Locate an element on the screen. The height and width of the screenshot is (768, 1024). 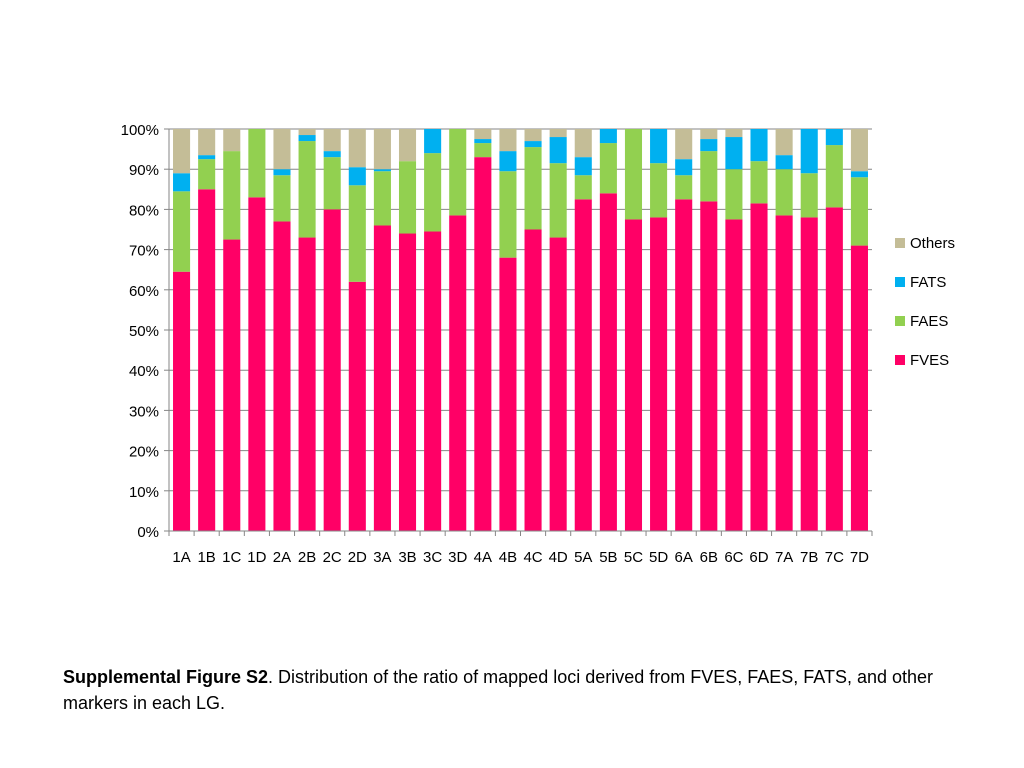
bar-segment-others-2b is located at coordinates (307, 132).